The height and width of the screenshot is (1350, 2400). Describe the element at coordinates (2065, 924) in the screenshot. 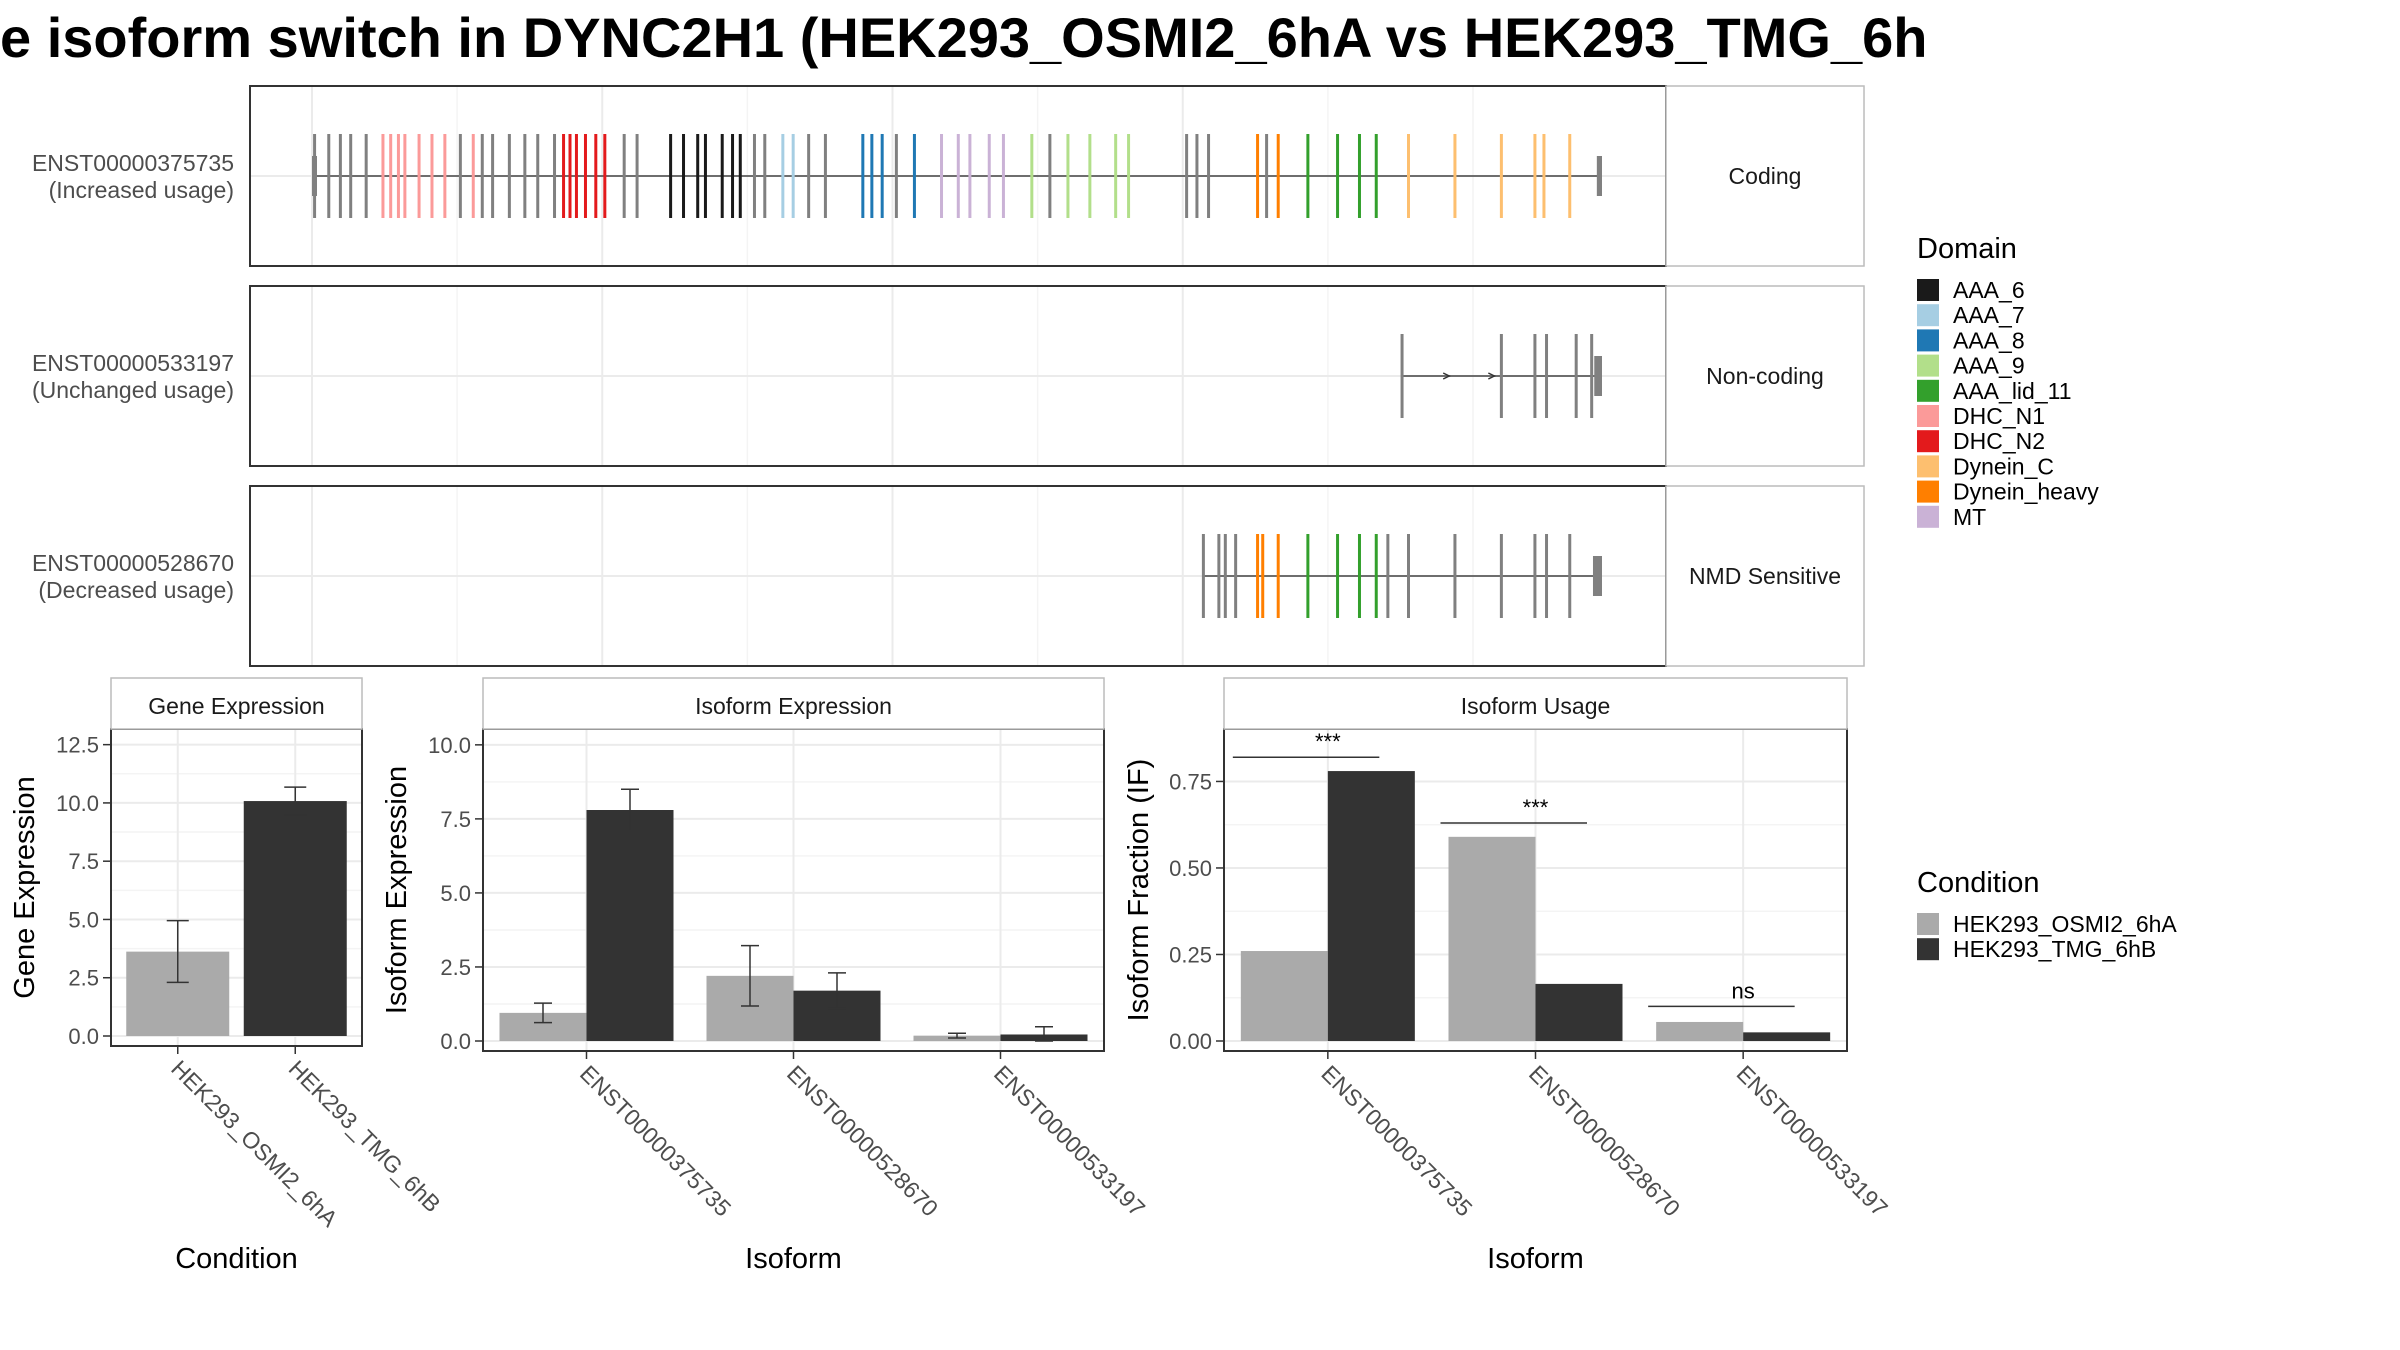

I see `legend-label: HEK293_OSMI2_6hA` at that location.